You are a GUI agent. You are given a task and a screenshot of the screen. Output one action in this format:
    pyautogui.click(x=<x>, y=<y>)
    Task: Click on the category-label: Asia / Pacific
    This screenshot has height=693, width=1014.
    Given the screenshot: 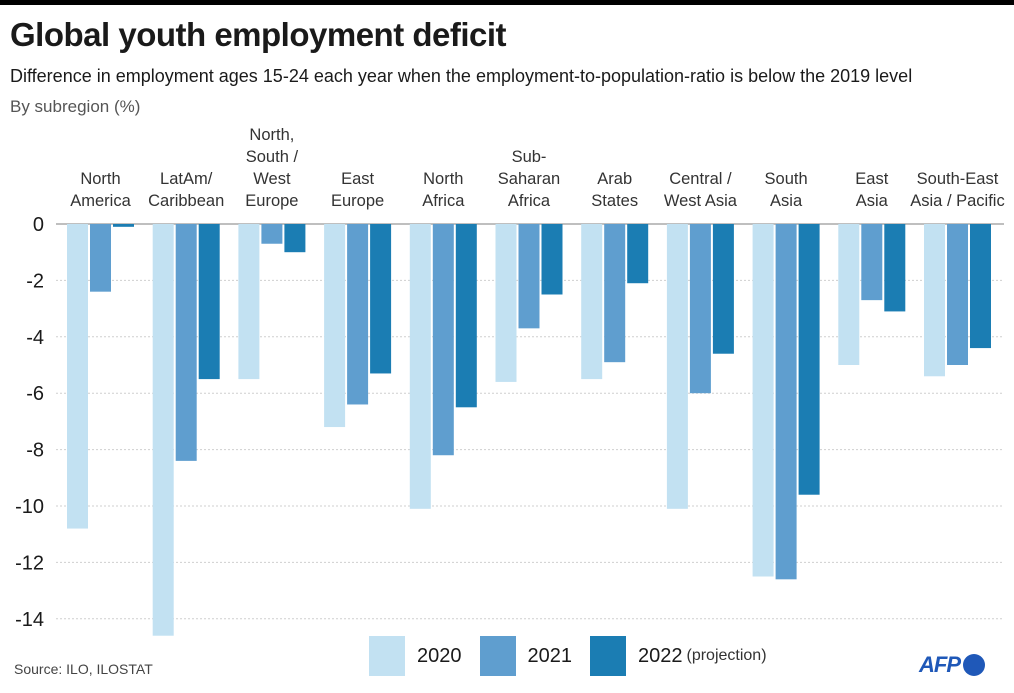 What is the action you would take?
    pyautogui.click(x=957, y=201)
    